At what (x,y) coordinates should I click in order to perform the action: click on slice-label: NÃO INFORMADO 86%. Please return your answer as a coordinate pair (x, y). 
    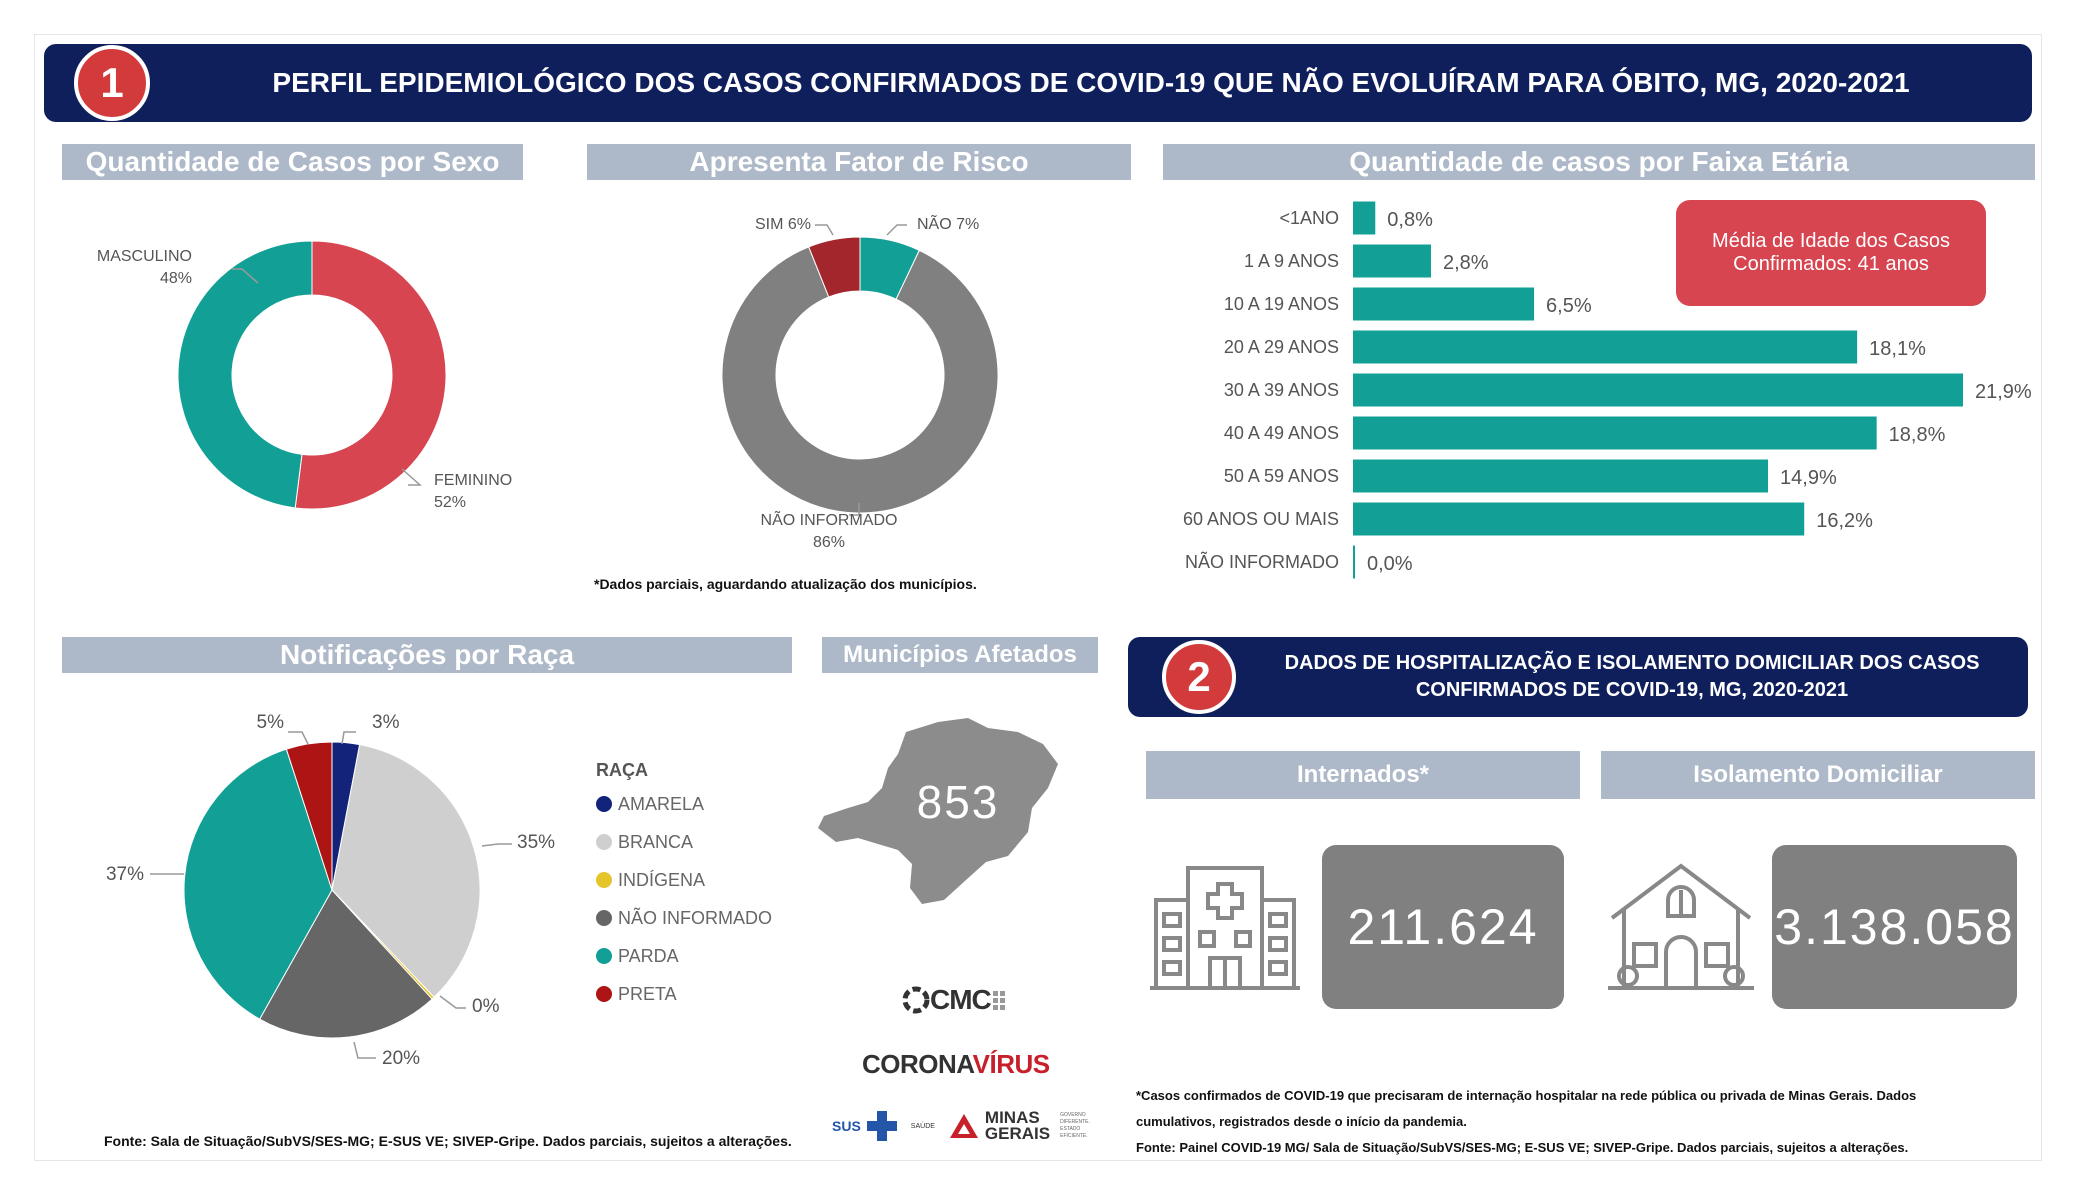
    Looking at the image, I should click on (829, 527).